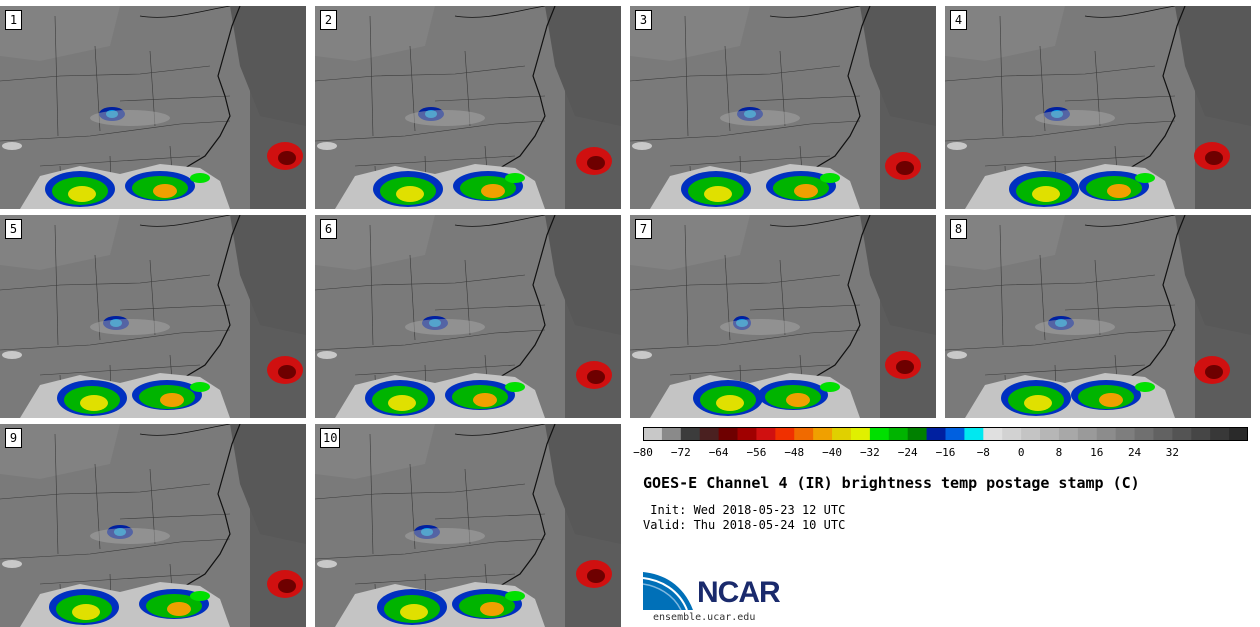  Describe the element at coordinates (328, 229) in the screenshot. I see `panel-number: 6` at that location.